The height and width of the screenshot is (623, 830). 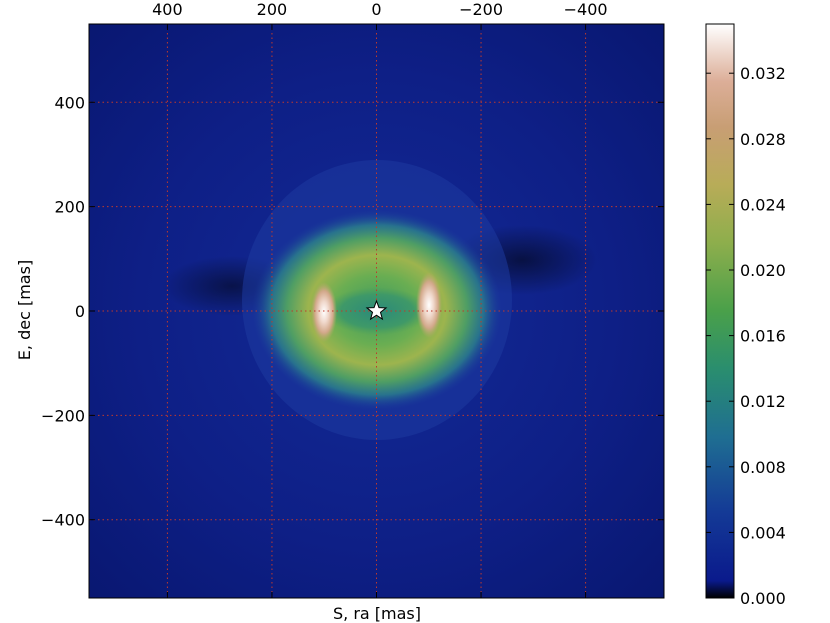 What do you see at coordinates (763, 467) in the screenshot?
I see `colorbar-tick-label: 0.008` at bounding box center [763, 467].